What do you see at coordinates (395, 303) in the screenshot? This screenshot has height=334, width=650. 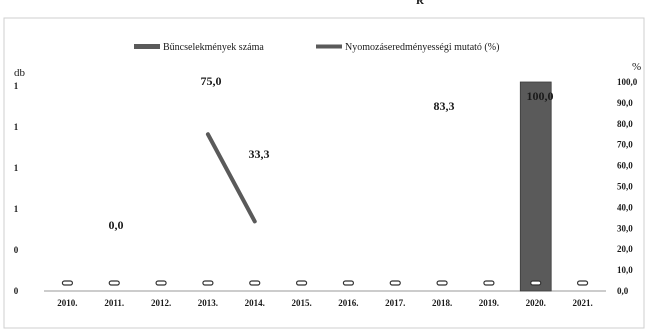 I see `x-tick-label: 2017.` at bounding box center [395, 303].